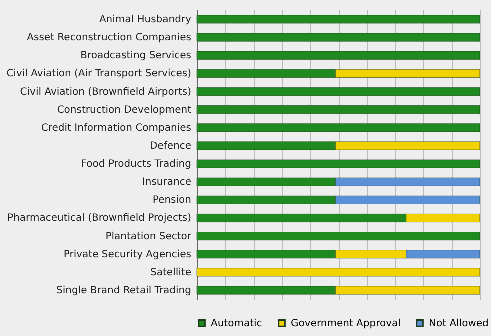 This screenshot has width=491, height=336. What do you see at coordinates (116, 128) in the screenshot?
I see `y-tick-label: Credit Information Companies` at bounding box center [116, 128].